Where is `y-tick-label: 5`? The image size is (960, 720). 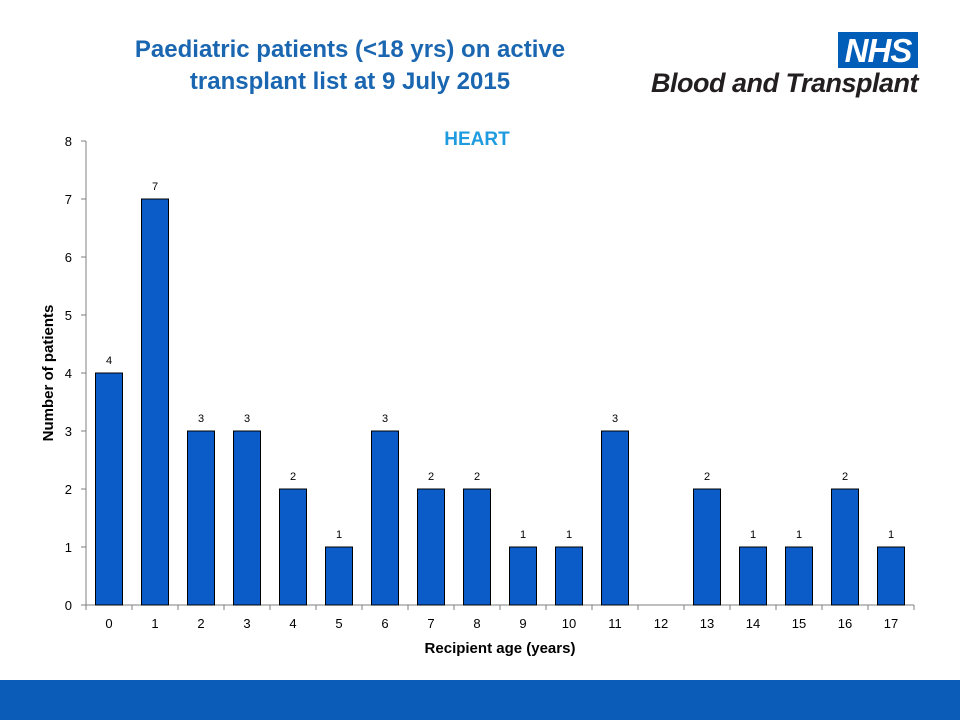
y-tick-label: 5 is located at coordinates (68, 315).